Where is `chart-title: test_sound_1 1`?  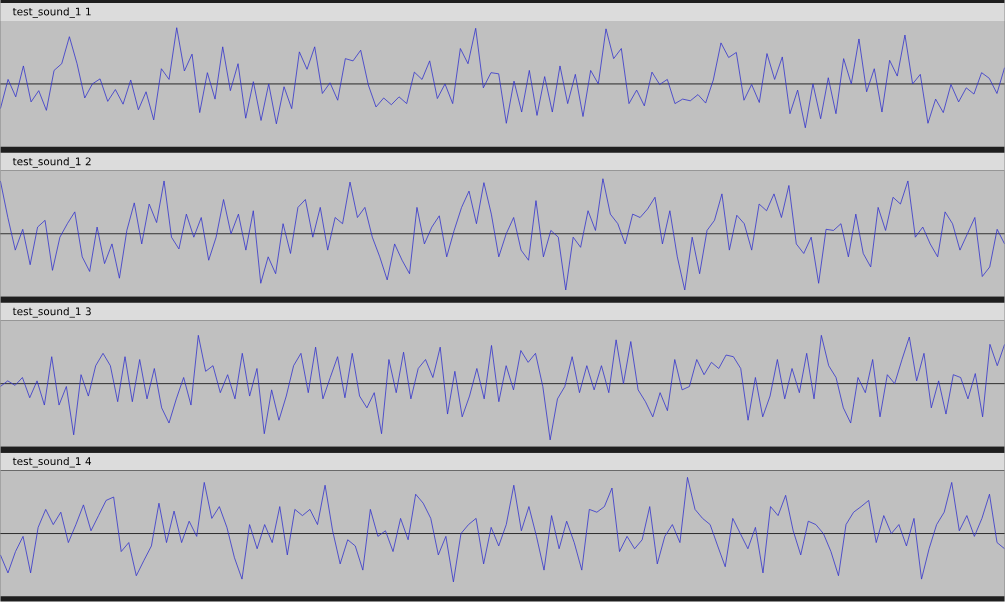
chart-title: test_sound_1 1 is located at coordinates (51, 13).